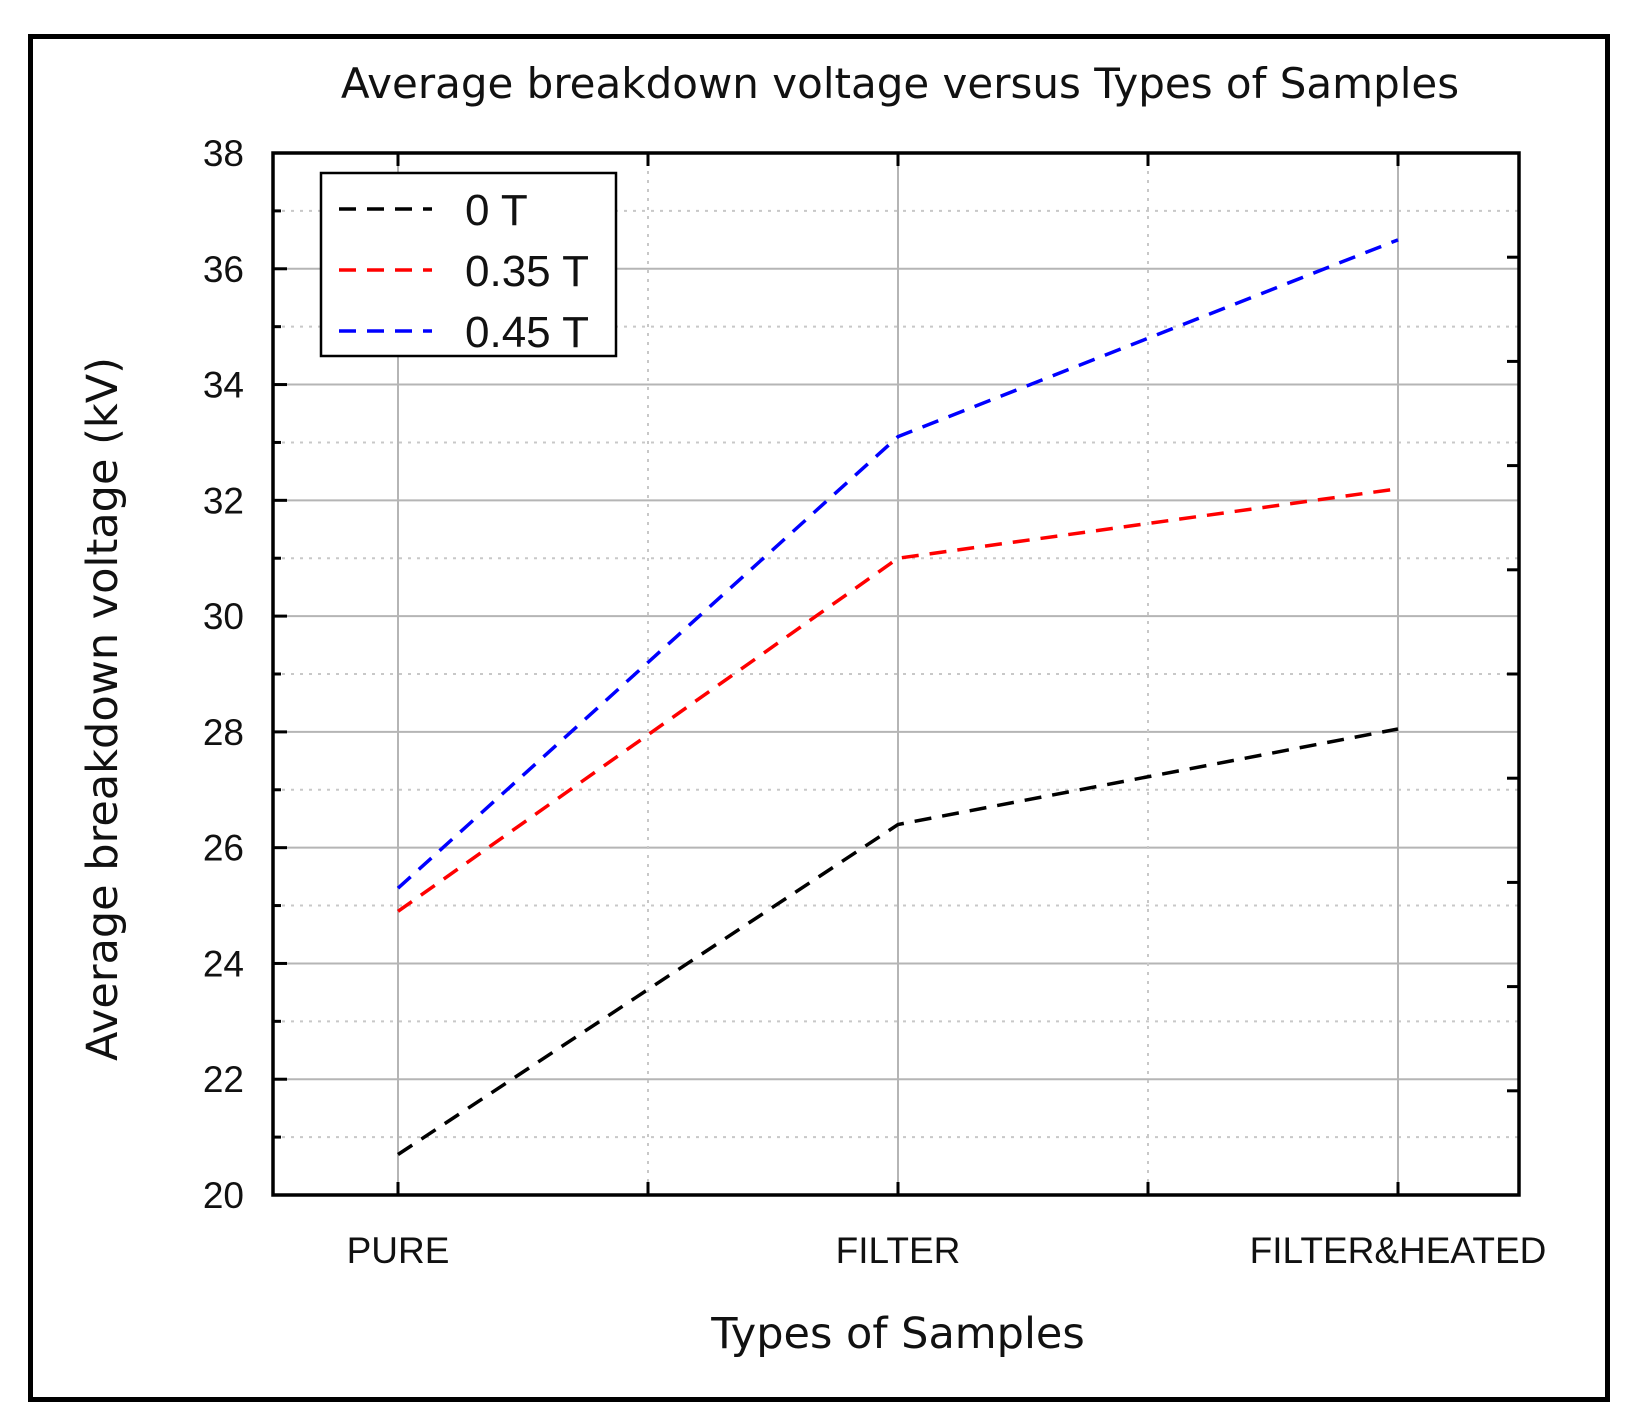  What do you see at coordinates (223, 963) in the screenshot?
I see `y-tick-label: 24` at bounding box center [223, 963].